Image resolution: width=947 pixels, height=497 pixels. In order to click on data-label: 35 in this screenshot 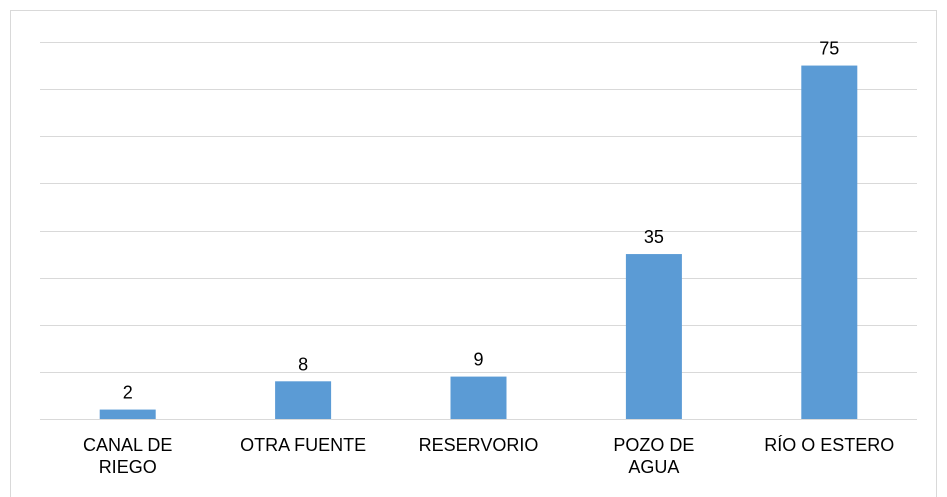, I will do `click(654, 237)`.